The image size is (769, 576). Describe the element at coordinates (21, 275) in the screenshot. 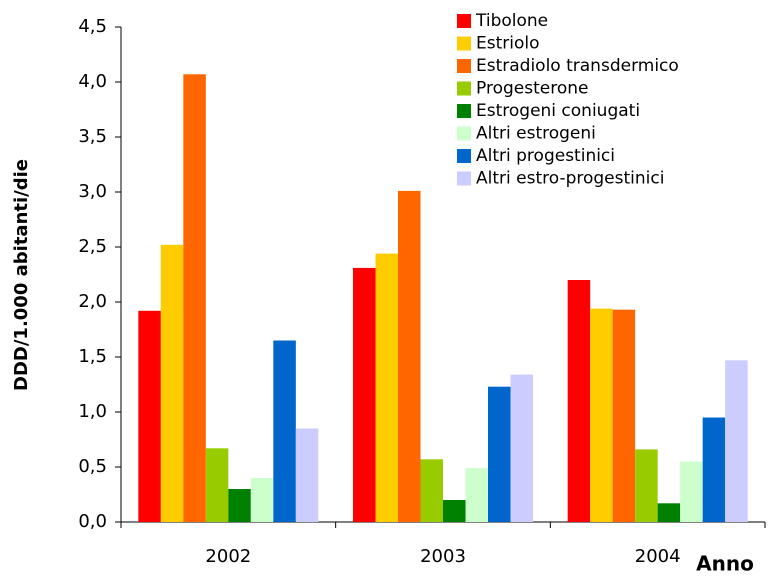

I see `y-axis-title: DDD/1.000 abitanti/die` at that location.